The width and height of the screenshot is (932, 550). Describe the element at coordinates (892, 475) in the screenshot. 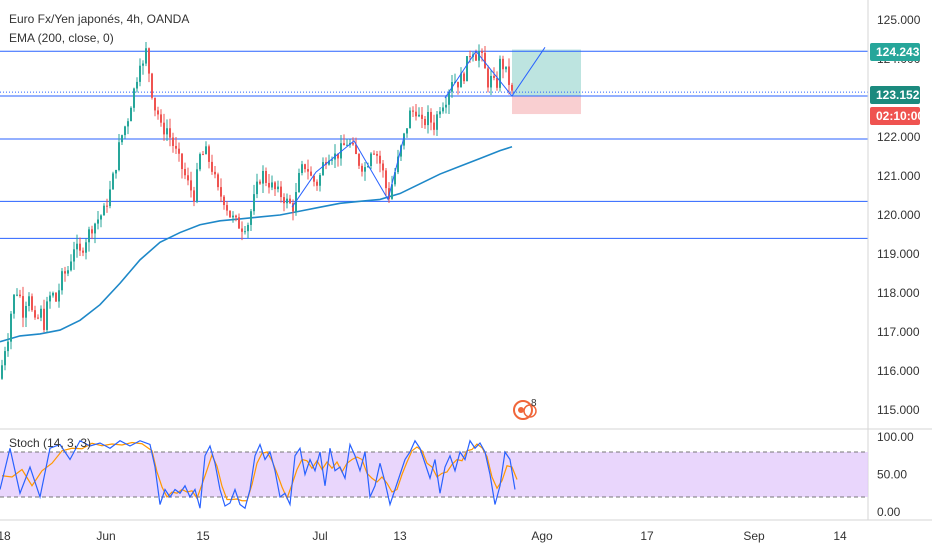

I see `stoch-tick-label: 50.00` at that location.